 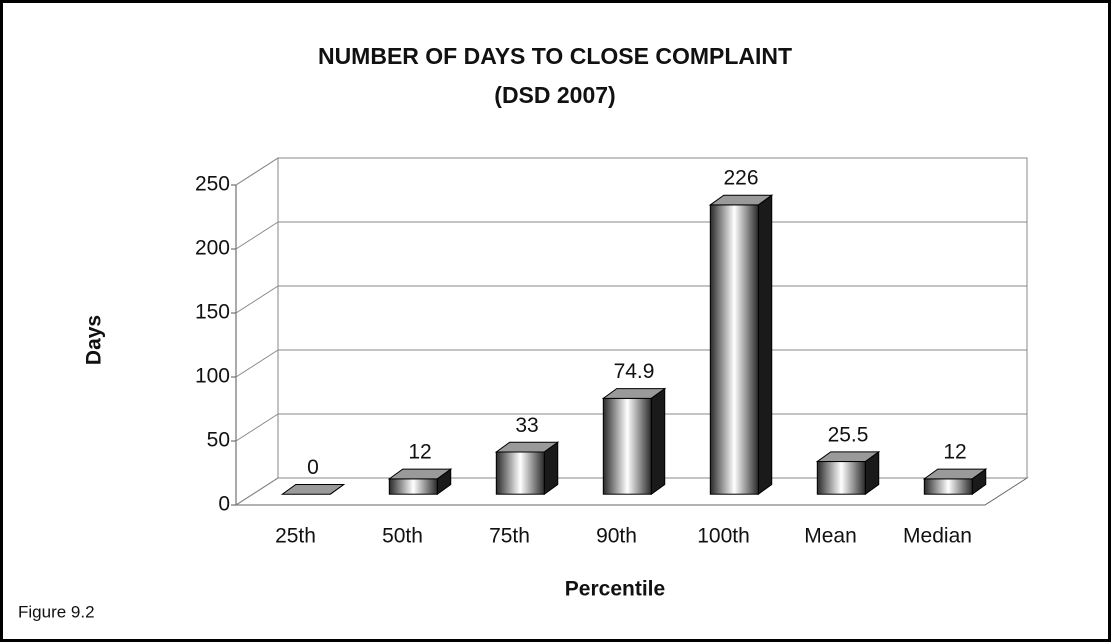 What do you see at coordinates (526, 425) in the screenshot?
I see `data-label: 33` at bounding box center [526, 425].